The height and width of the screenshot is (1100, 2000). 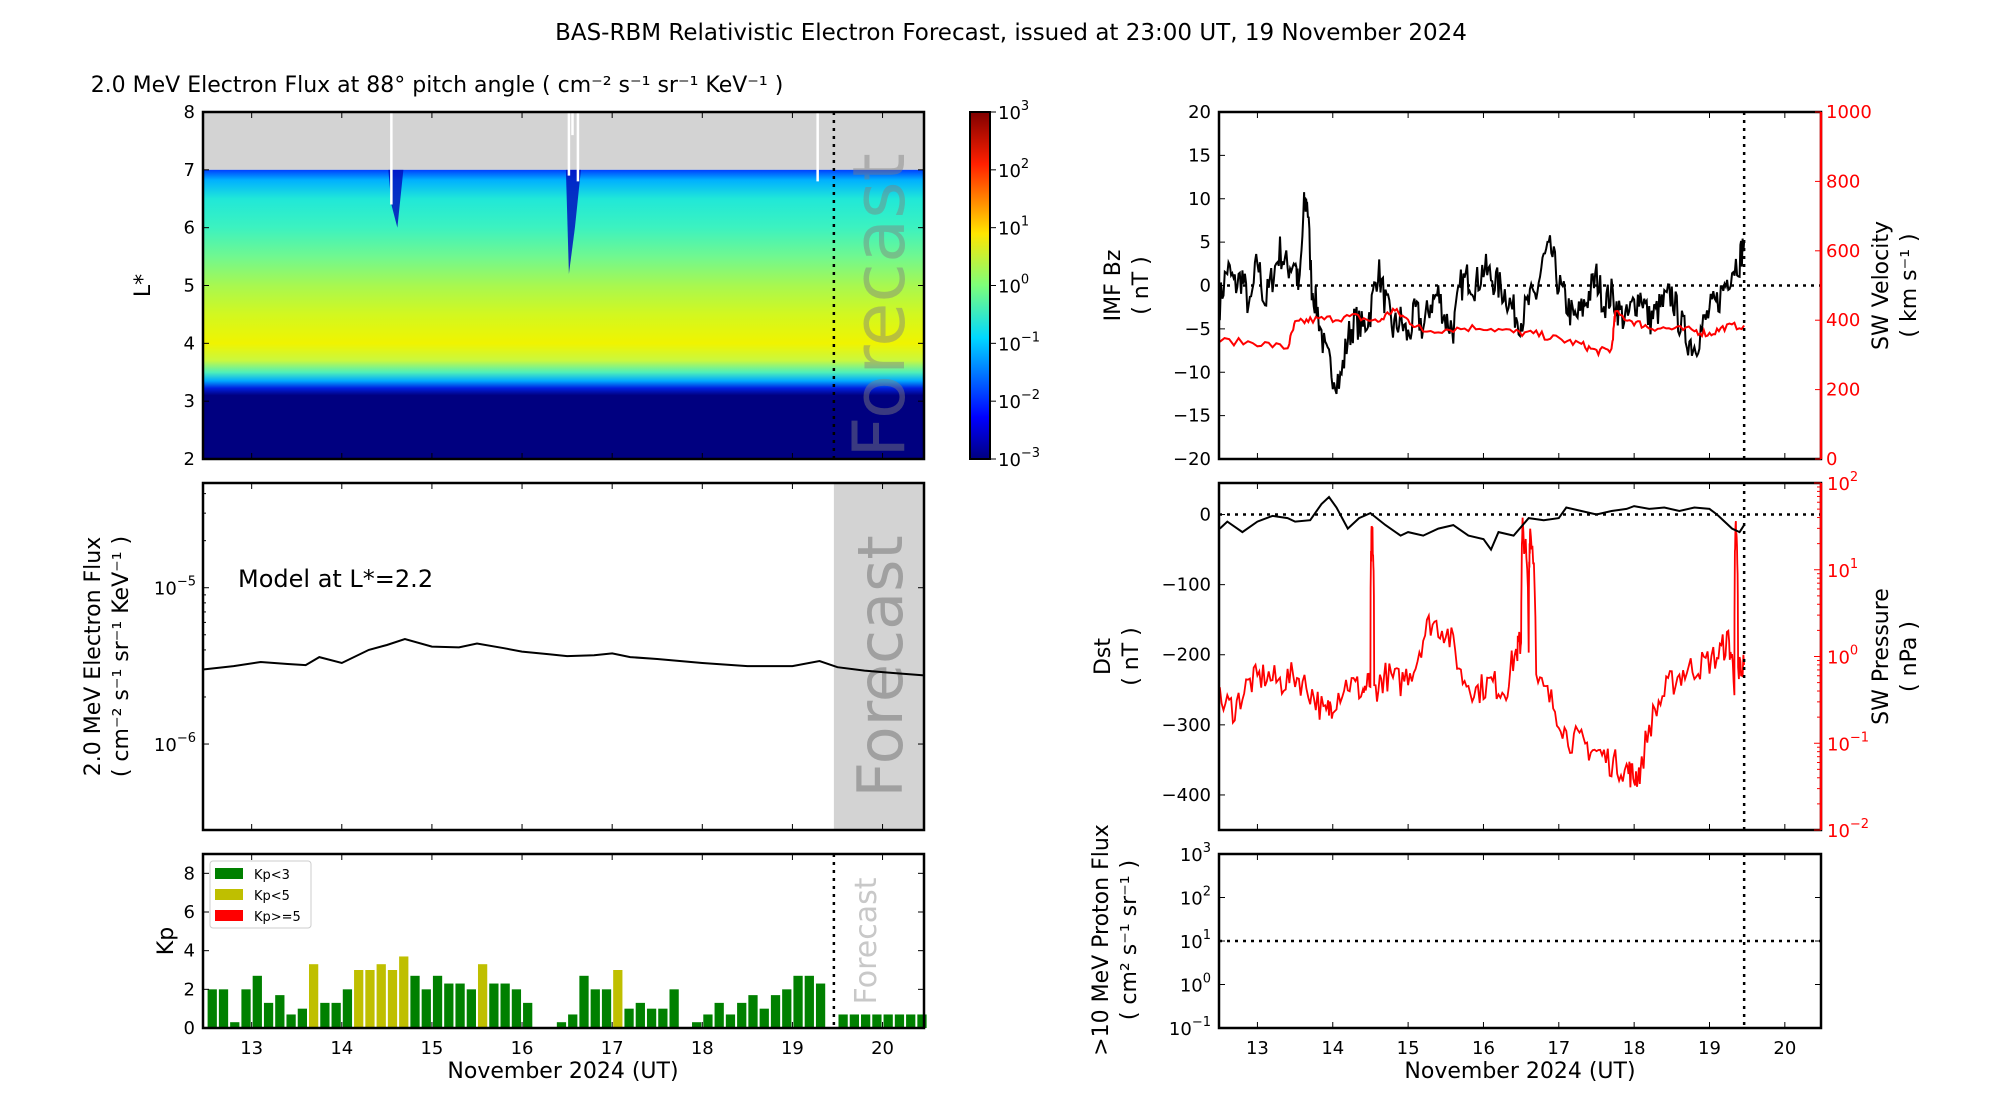 I want to click on y-tick-label: 15, so click(x=1199, y=155).